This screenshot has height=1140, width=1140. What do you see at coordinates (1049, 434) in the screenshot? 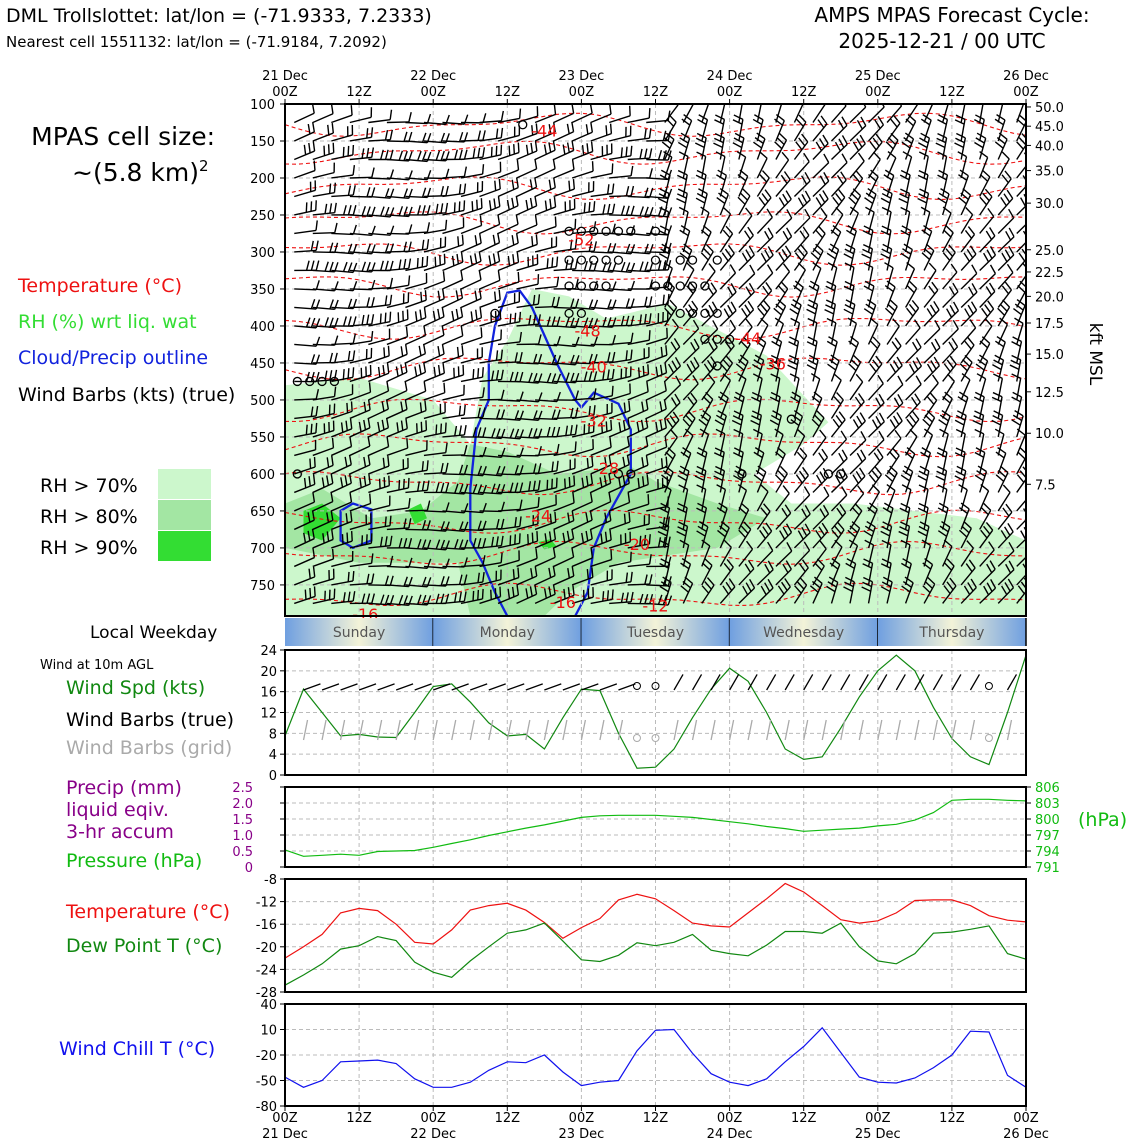
I see `kft-tick-label: 10.0` at bounding box center [1049, 434].